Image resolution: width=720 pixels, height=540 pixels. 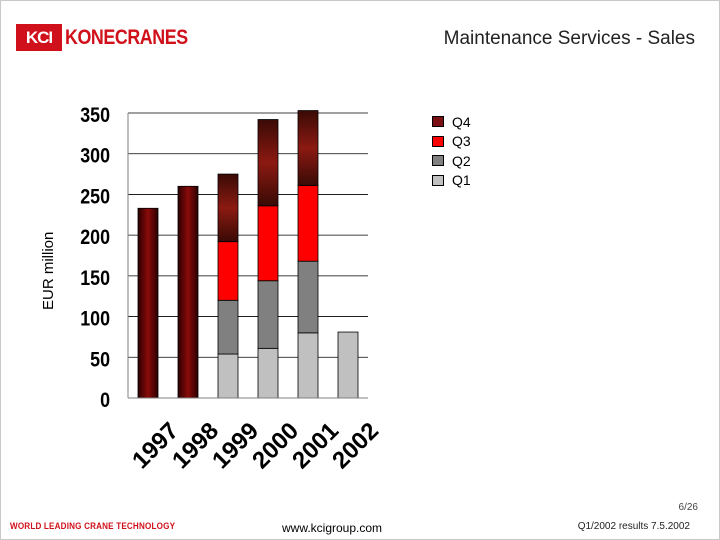 I want to click on legend-label-q4: Q4, so click(x=461, y=121).